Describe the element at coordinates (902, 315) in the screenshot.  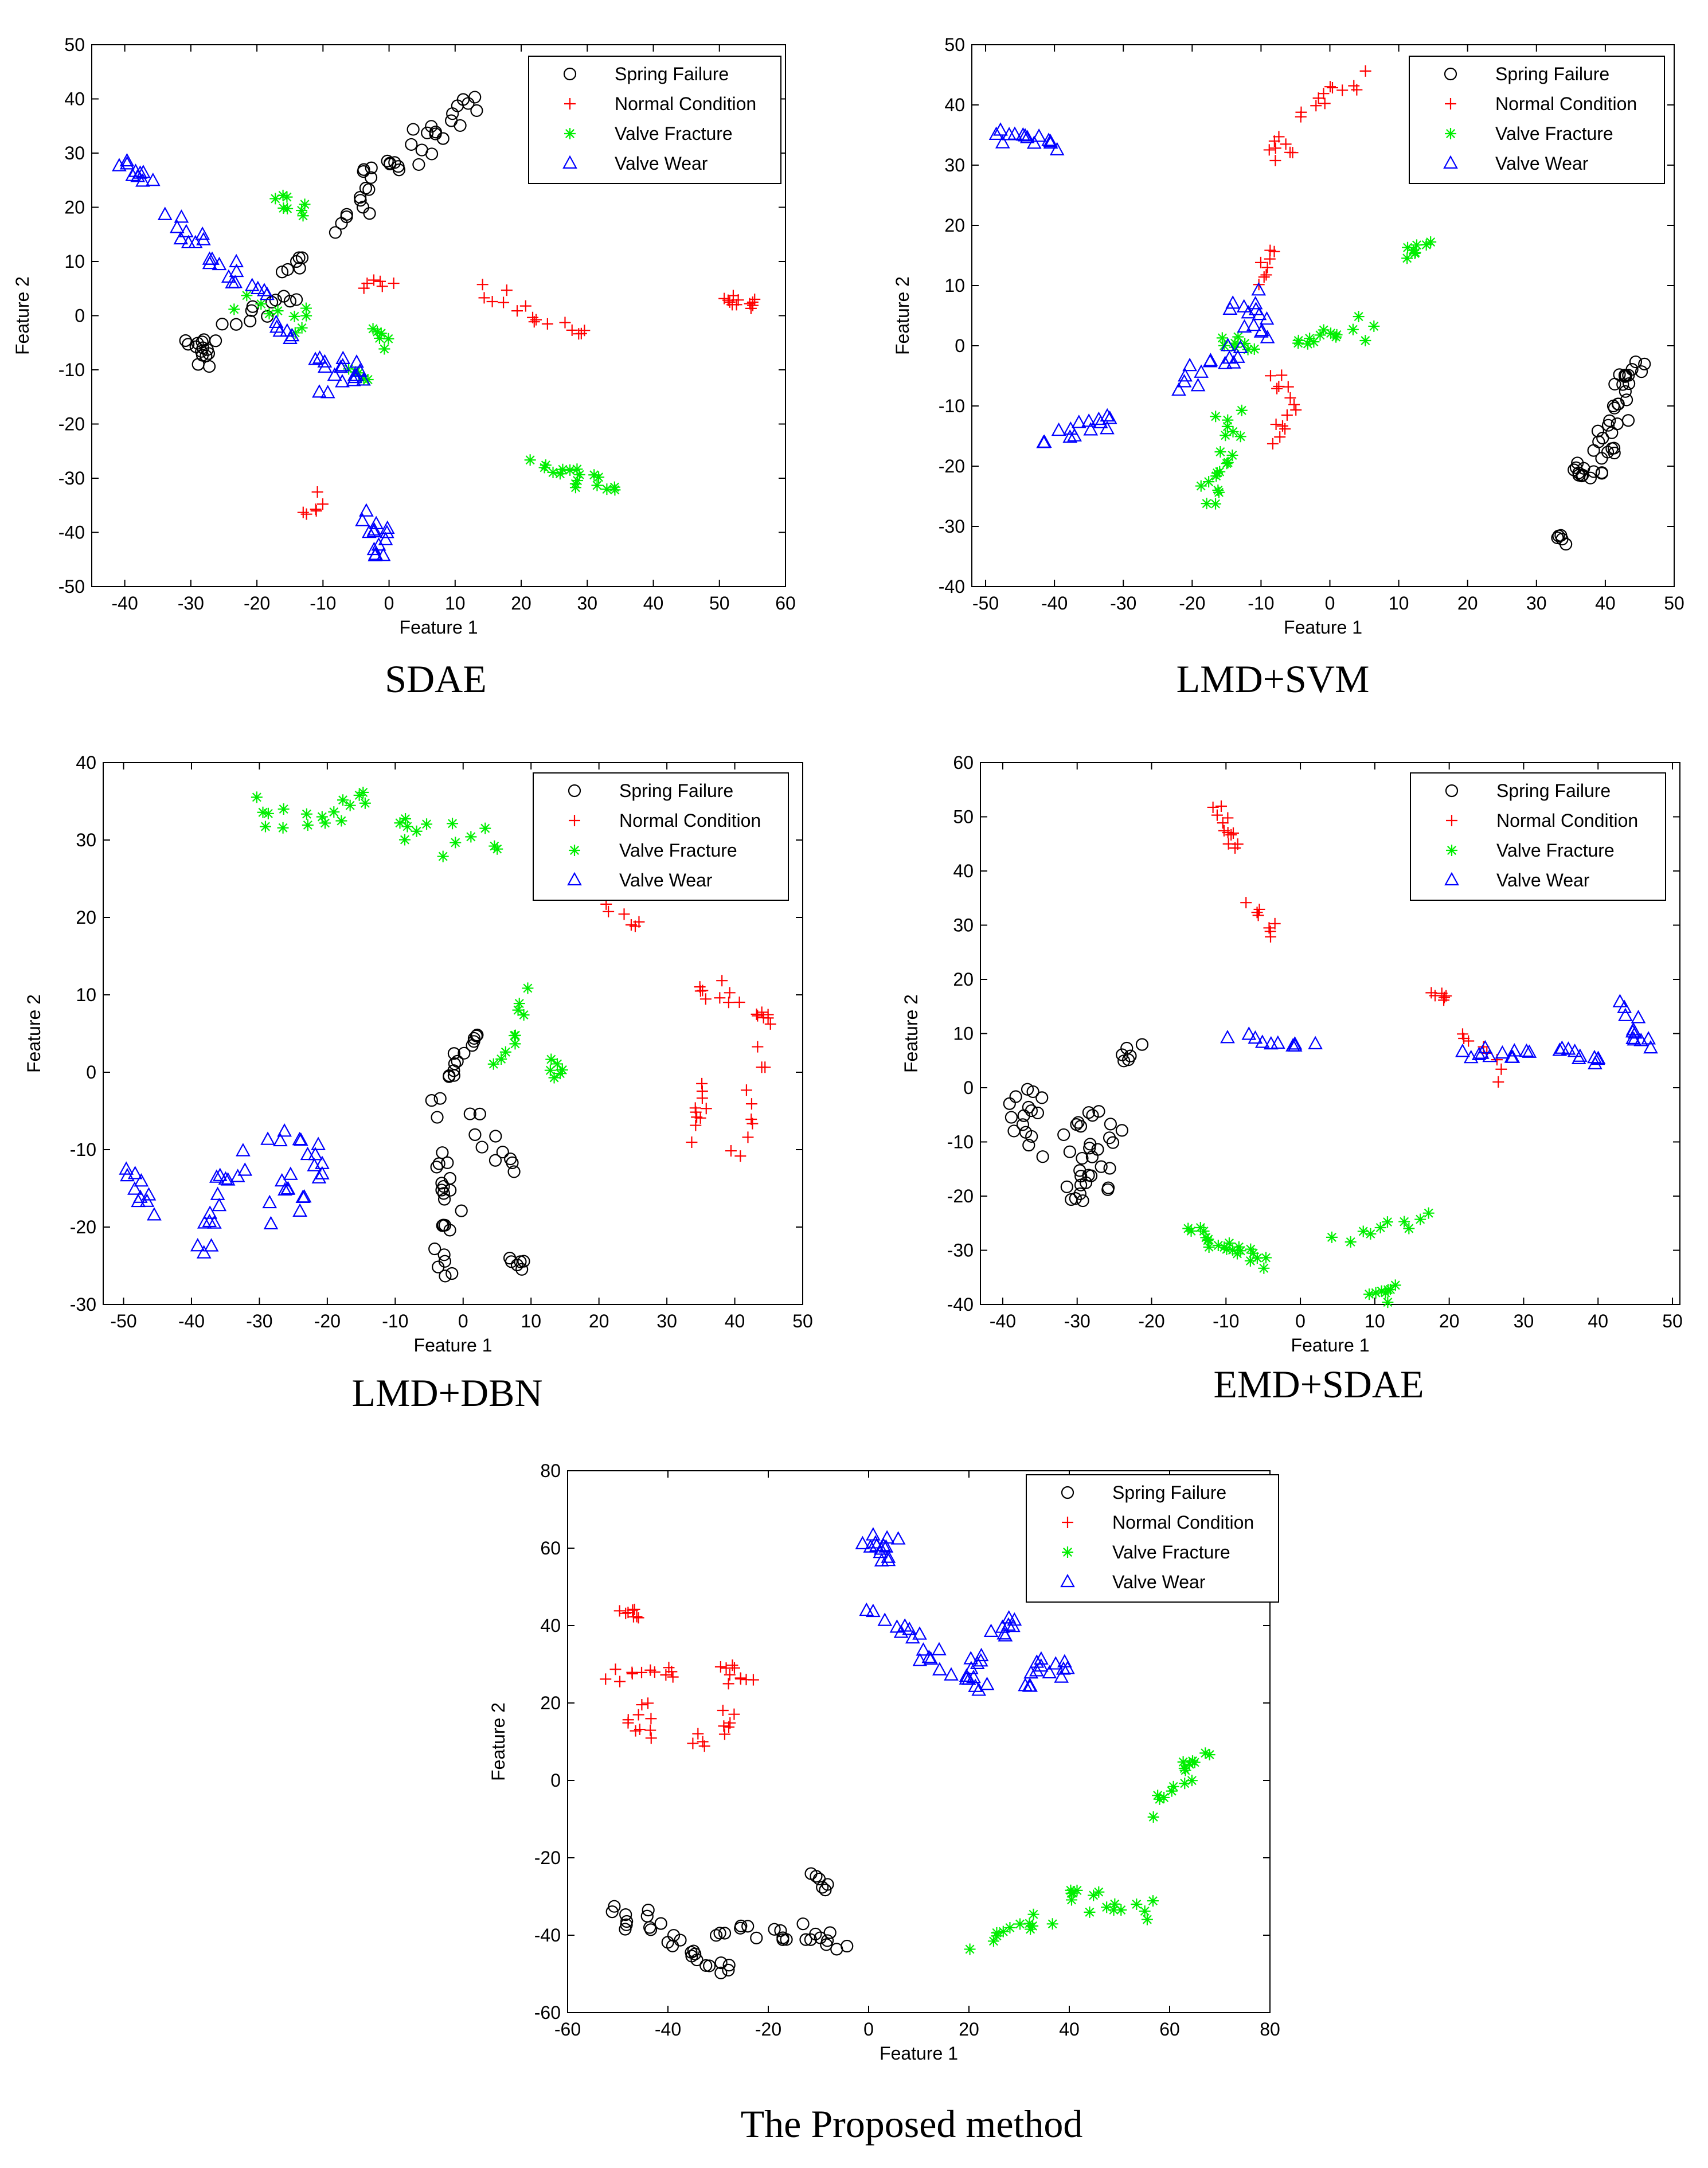
I see `y-axis-label: Feature 2` at that location.